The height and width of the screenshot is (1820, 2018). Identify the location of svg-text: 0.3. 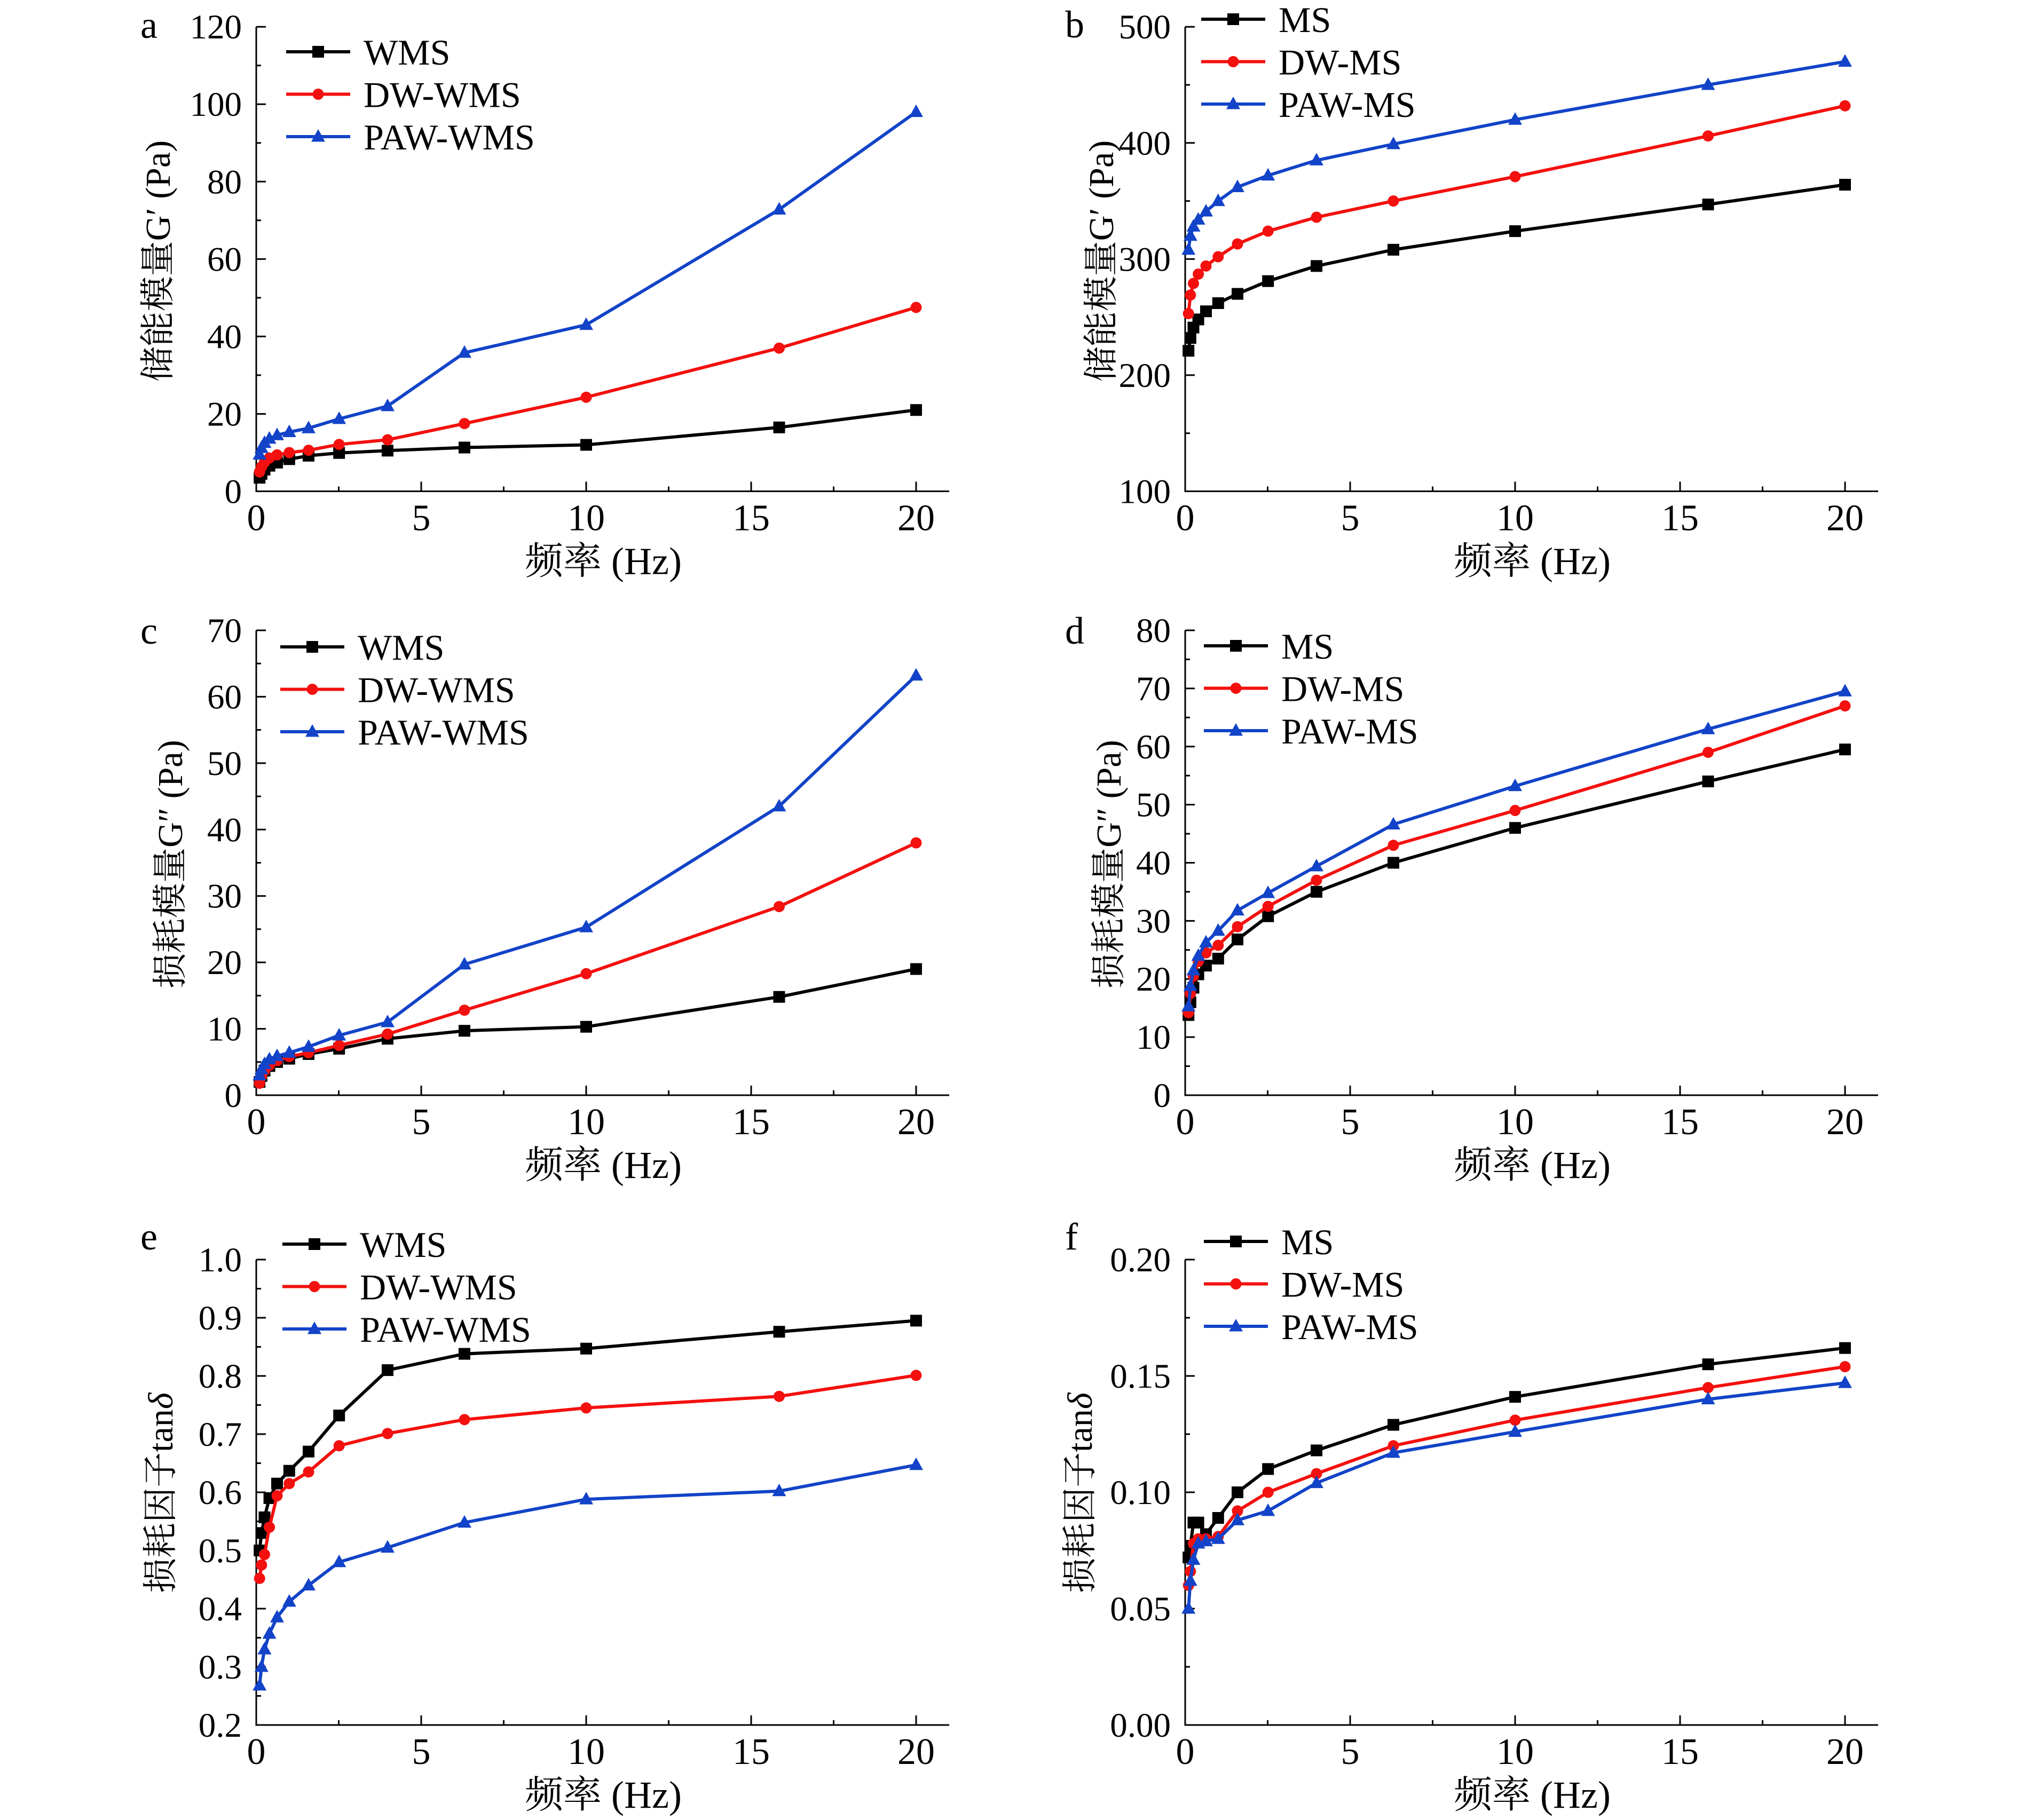
(220, 1667).